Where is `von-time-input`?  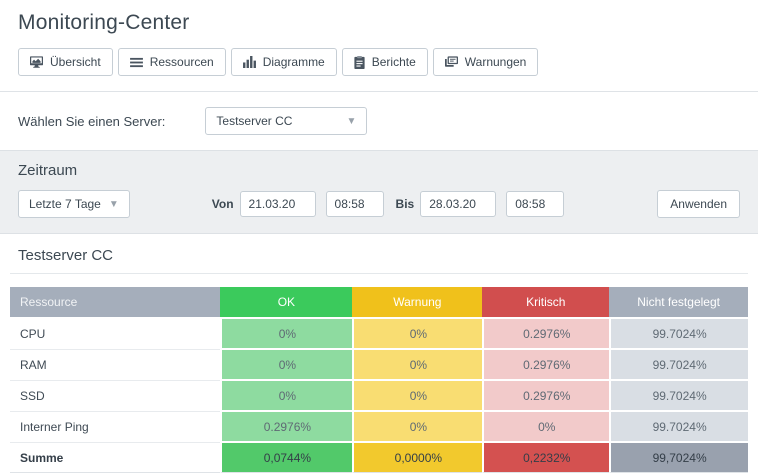
von-time-input is located at coordinates (354, 204).